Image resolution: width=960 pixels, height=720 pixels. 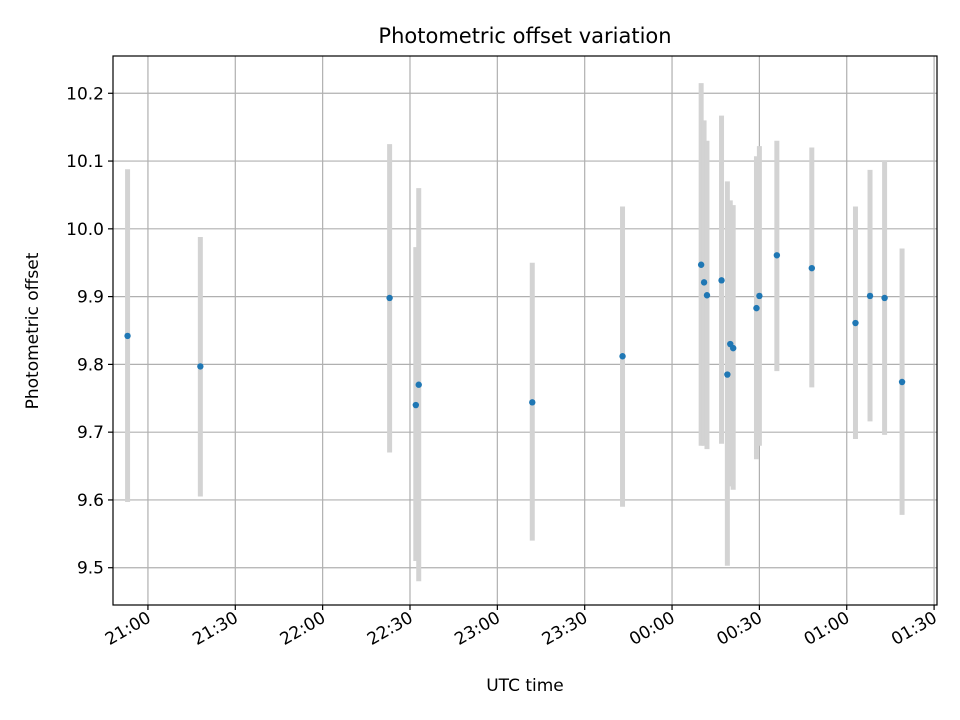 What do you see at coordinates (525, 686) in the screenshot?
I see `x-axis-label: UTC time` at bounding box center [525, 686].